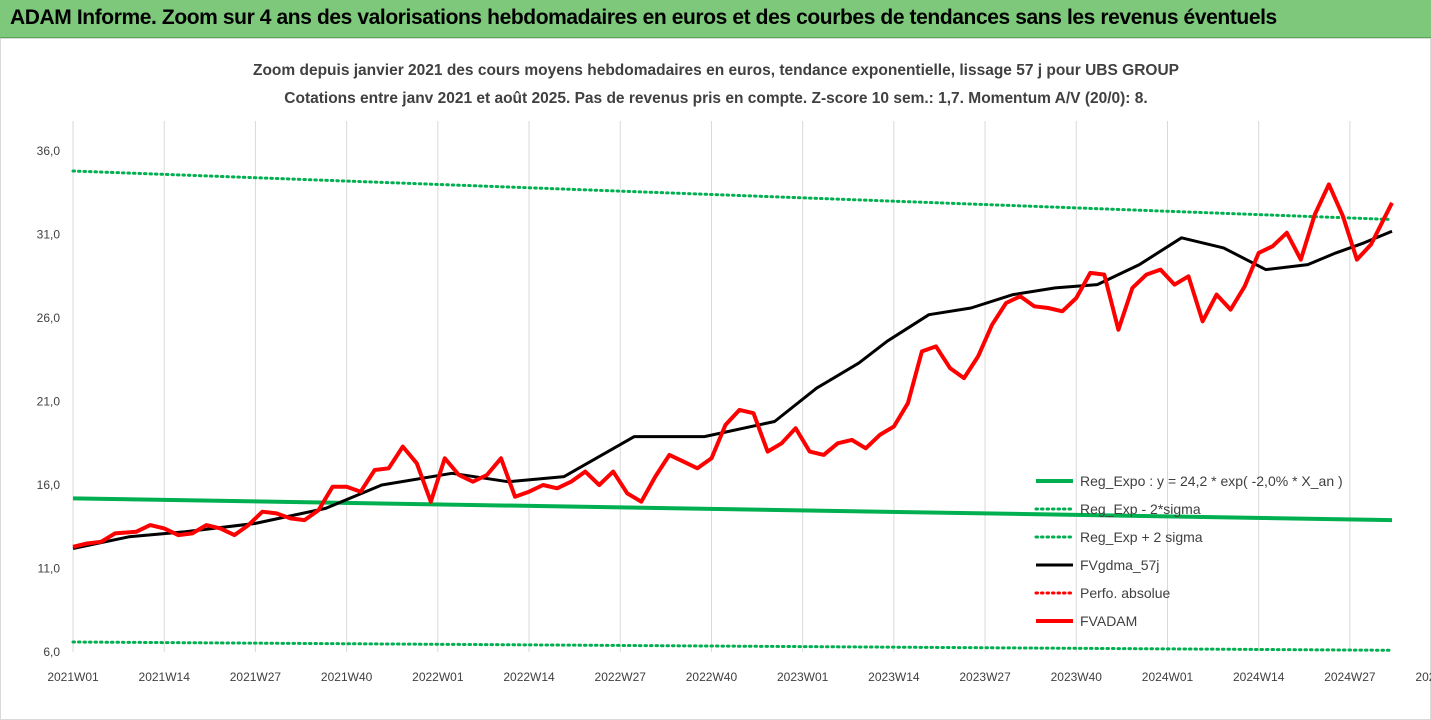  I want to click on y-tick-21: 21,0, so click(49, 402).